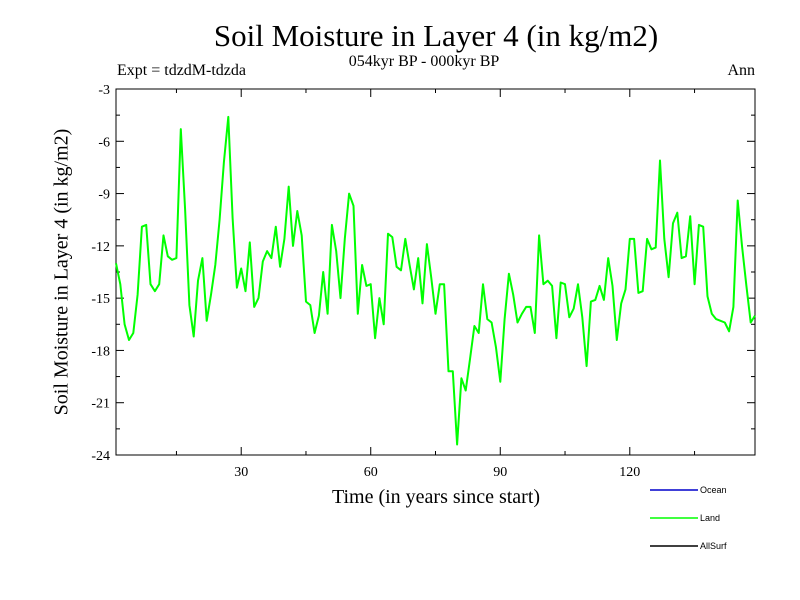  Describe the element at coordinates (424, 61) in the screenshot. I see `chart-subtitle: 054kyr BP - 000kyr BP` at that location.